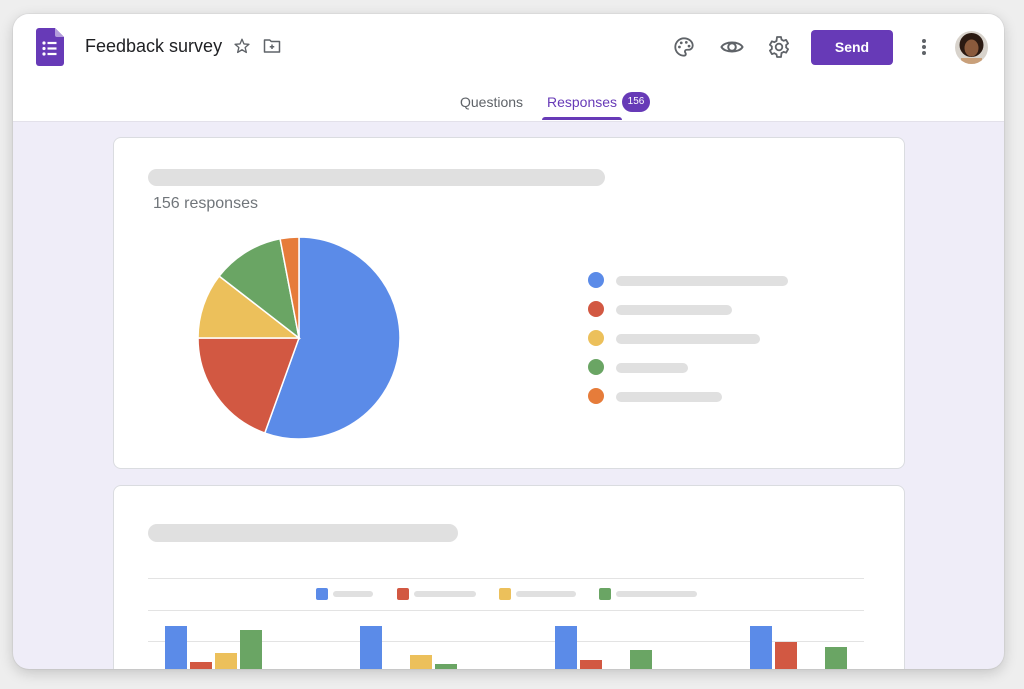  I want to click on response-count-text: 156 responses, so click(205, 203).